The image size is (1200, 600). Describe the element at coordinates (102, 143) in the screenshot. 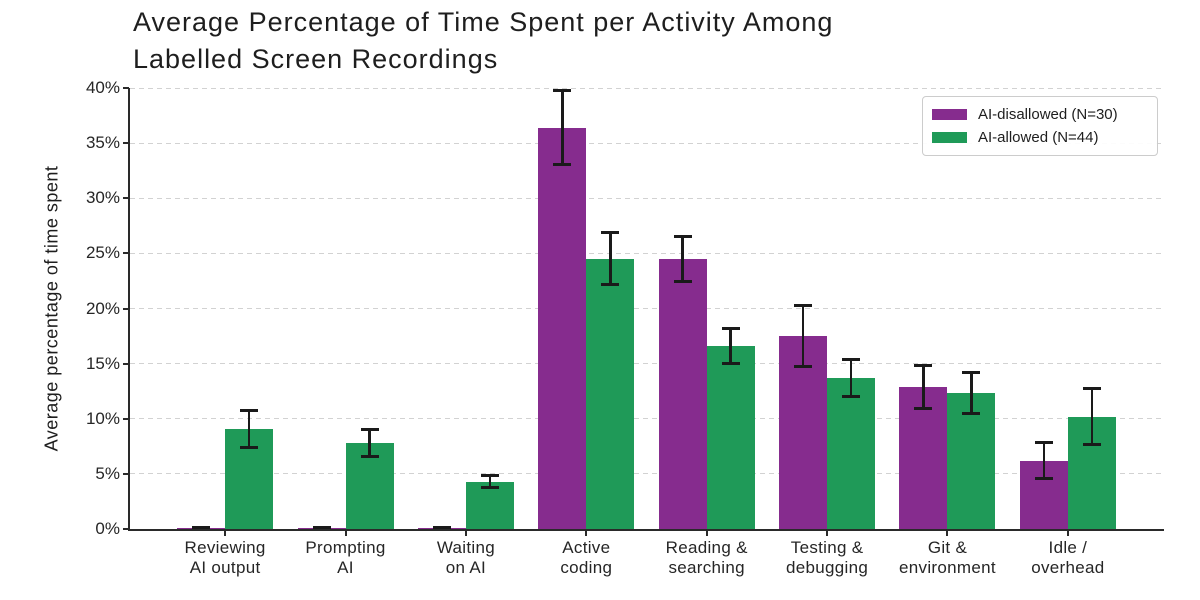

I see `y-tick-label: 35%` at that location.